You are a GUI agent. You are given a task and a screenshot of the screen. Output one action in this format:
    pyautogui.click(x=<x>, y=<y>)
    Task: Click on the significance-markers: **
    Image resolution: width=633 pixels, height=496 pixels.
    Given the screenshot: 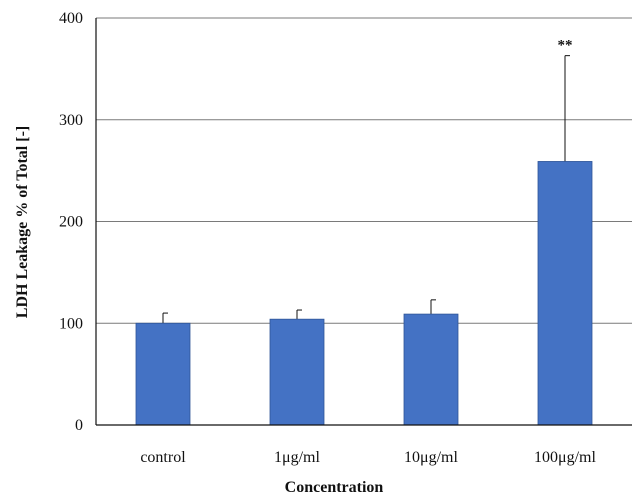 What is the action you would take?
    pyautogui.click(x=565, y=46)
    